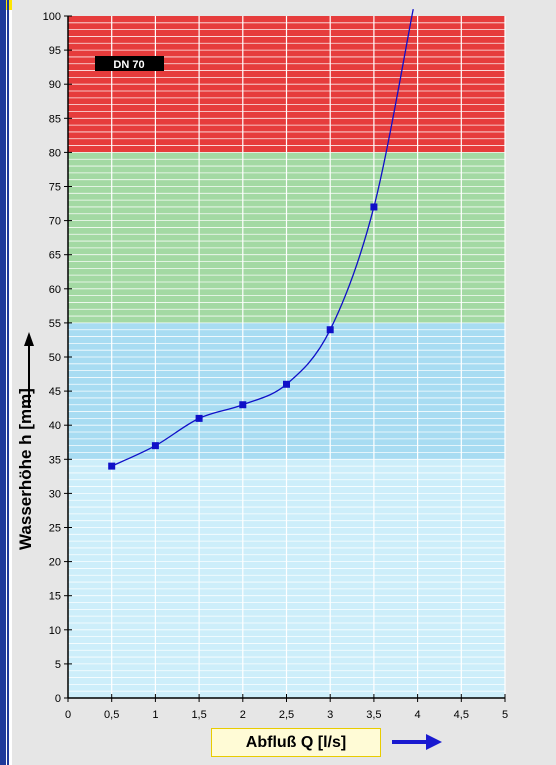 This screenshot has height=765, width=556. Describe the element at coordinates (55, 290) in the screenshot. I see `y-tick-label: 60` at that location.